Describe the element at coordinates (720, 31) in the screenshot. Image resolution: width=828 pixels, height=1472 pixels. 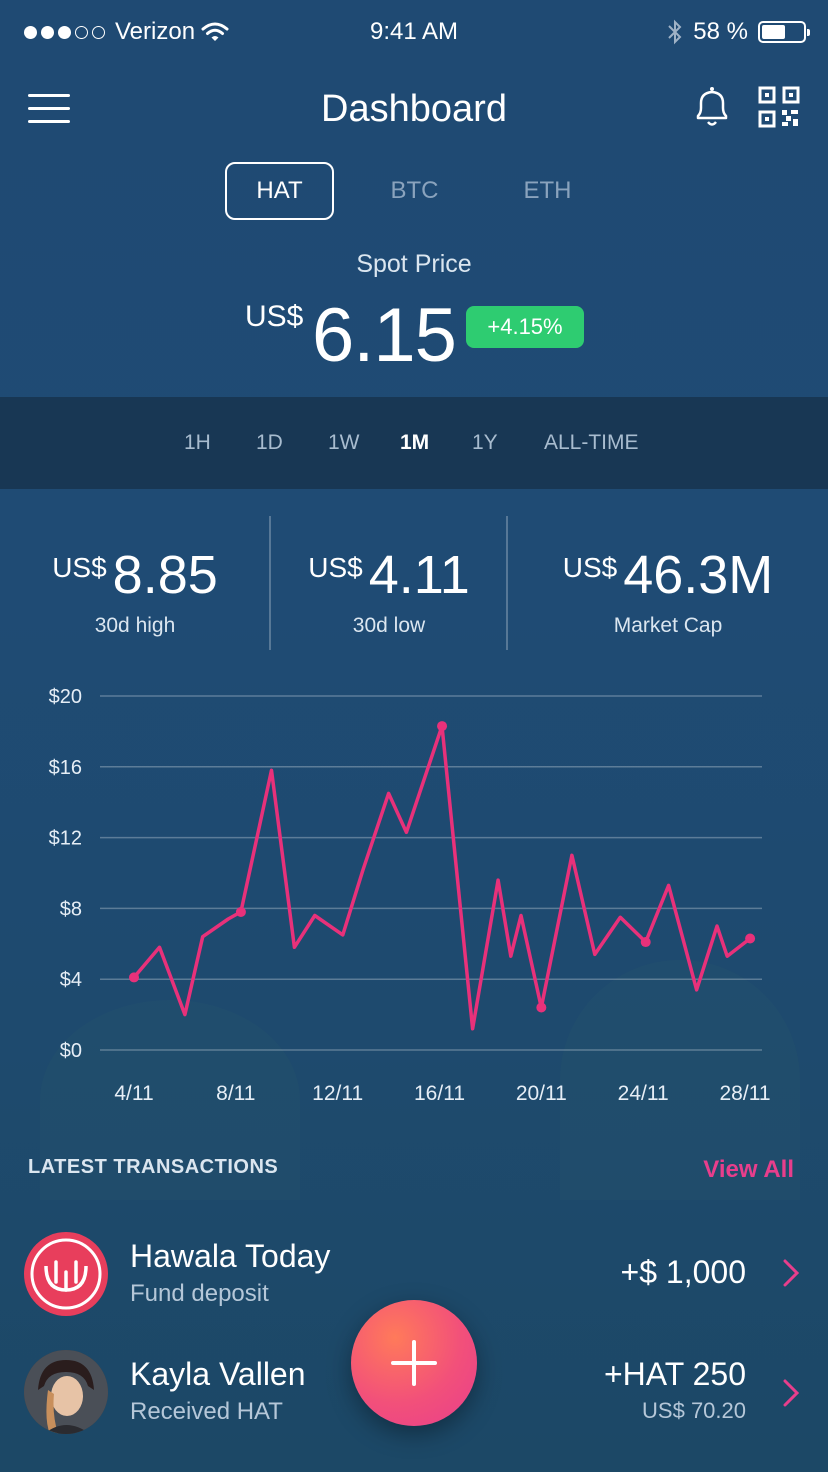
I see `battery-percent: 58 %` at that location.